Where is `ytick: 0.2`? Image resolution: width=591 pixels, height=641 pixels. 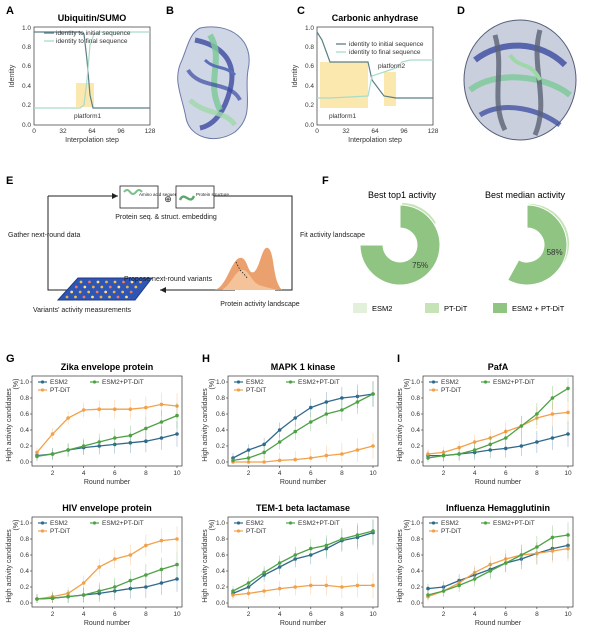
ytick: 0.2 is located at coordinates (26, 105).